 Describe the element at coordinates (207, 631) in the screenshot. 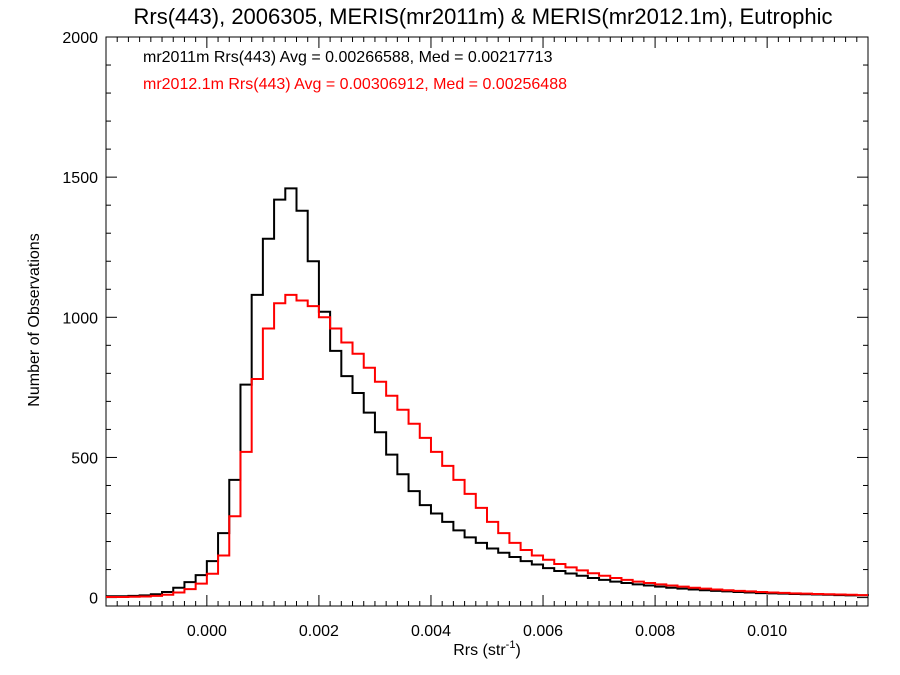

I see `x-tick-label: 0.000` at that location.